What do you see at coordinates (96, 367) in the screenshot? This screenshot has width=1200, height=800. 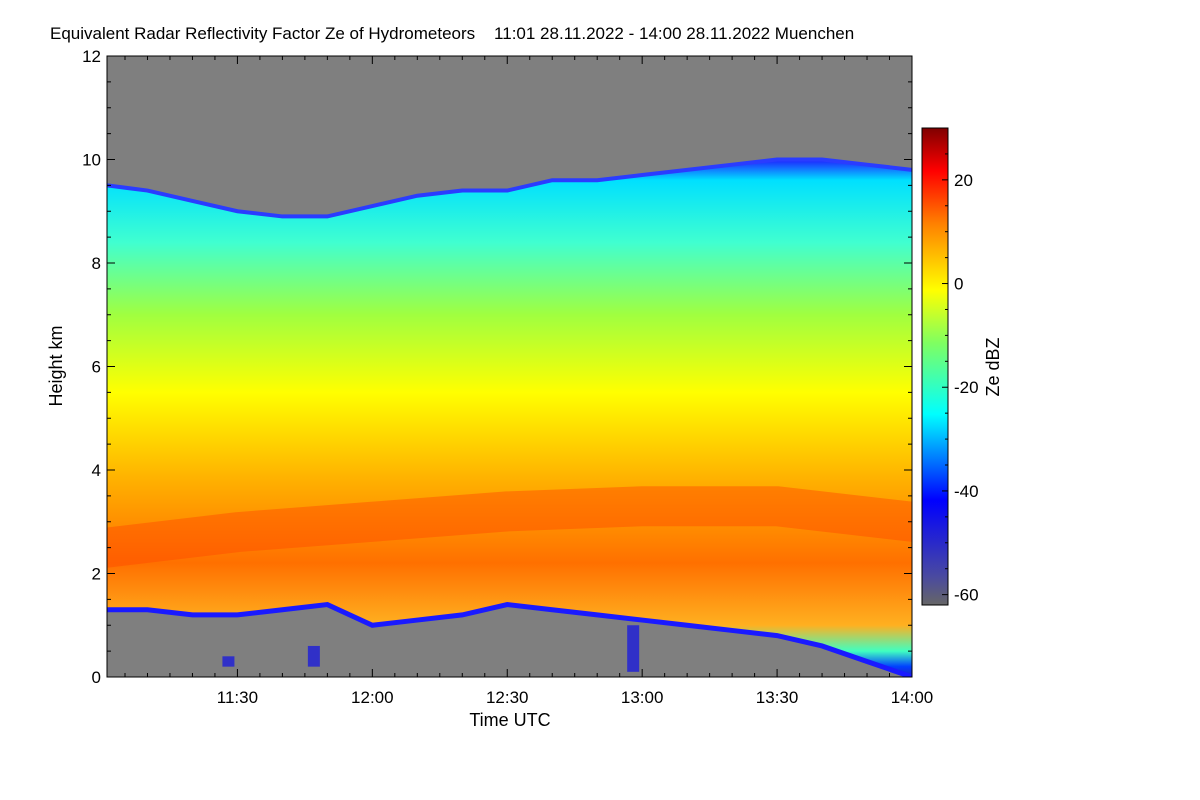 I see `y-tick-label: 6` at bounding box center [96, 367].